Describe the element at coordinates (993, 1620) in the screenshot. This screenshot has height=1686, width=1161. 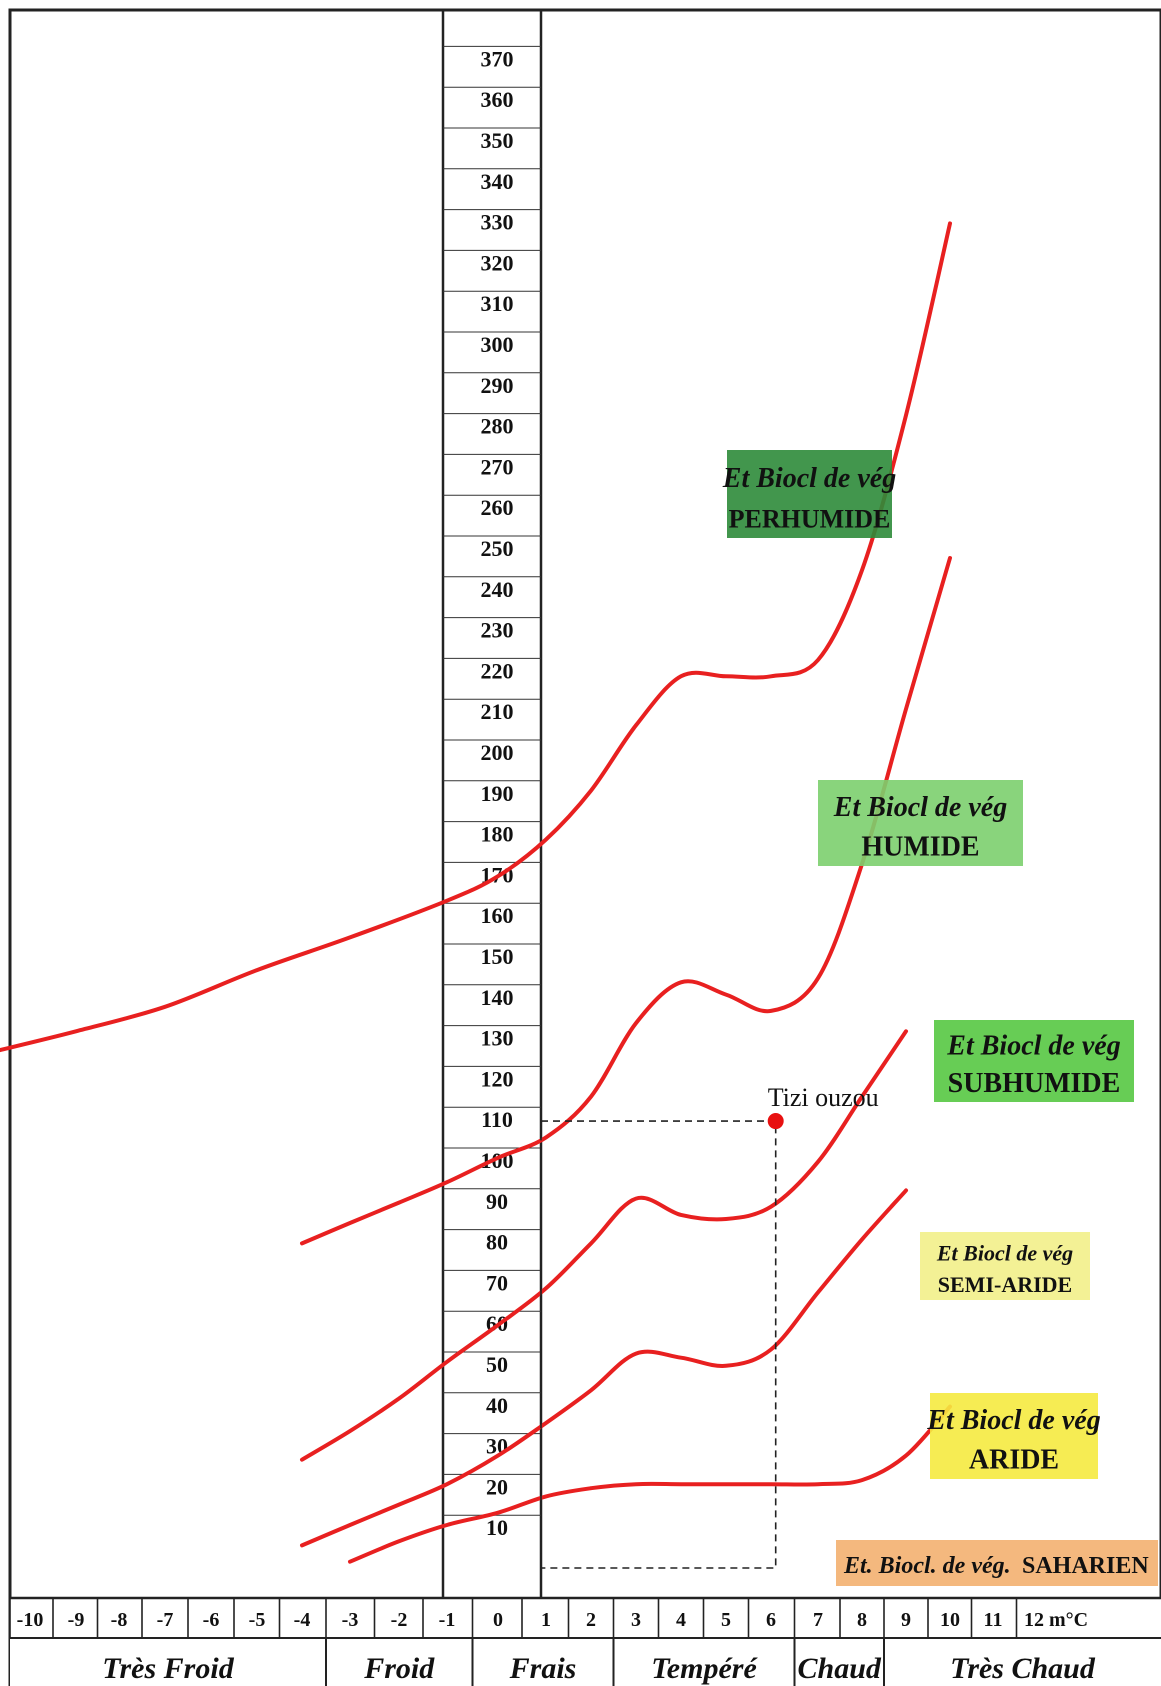
I see `x-tick-label: 11` at that location.